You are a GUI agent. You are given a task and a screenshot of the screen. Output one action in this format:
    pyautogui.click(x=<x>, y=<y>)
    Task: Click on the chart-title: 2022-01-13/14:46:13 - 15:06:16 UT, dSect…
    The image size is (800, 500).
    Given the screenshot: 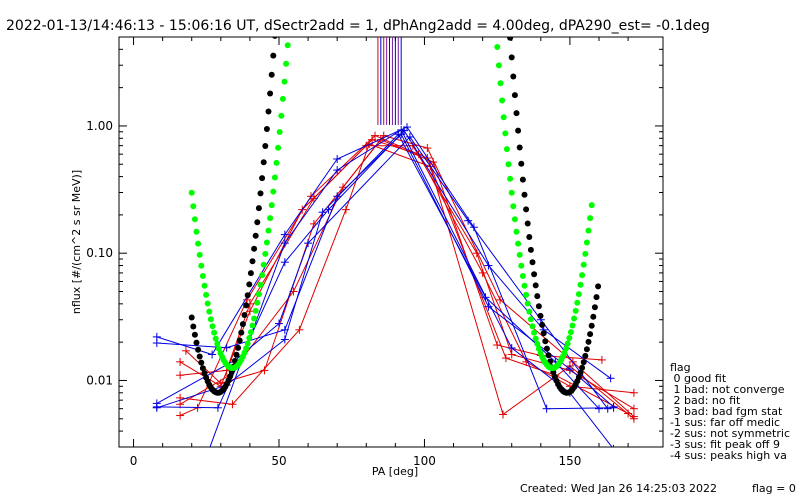 What is the action you would take?
    pyautogui.click(x=358, y=26)
    